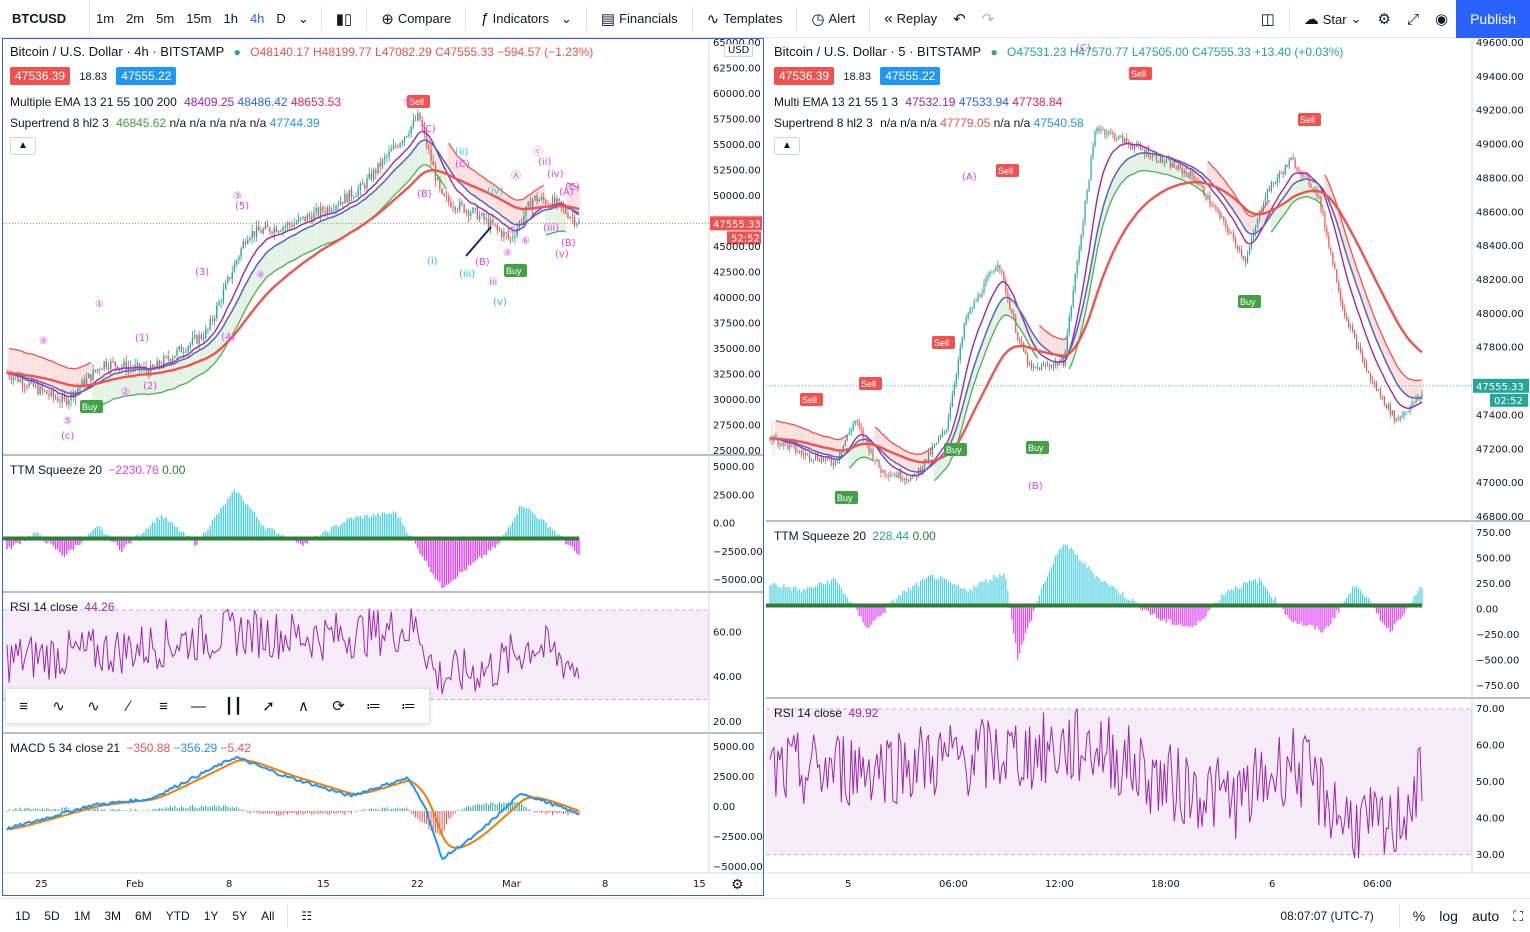  I want to click on horizontal-lines-tool: ≡, so click(23, 706).